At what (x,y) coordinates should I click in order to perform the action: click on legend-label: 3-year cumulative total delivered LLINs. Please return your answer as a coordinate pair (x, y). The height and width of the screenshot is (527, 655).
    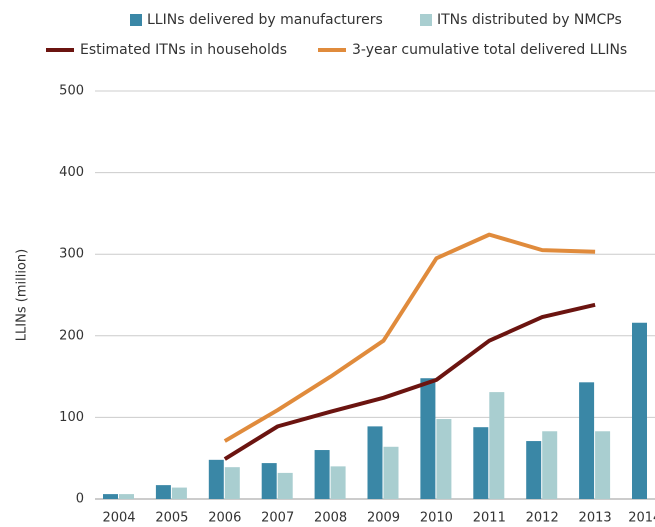
    Looking at the image, I should click on (489, 50).